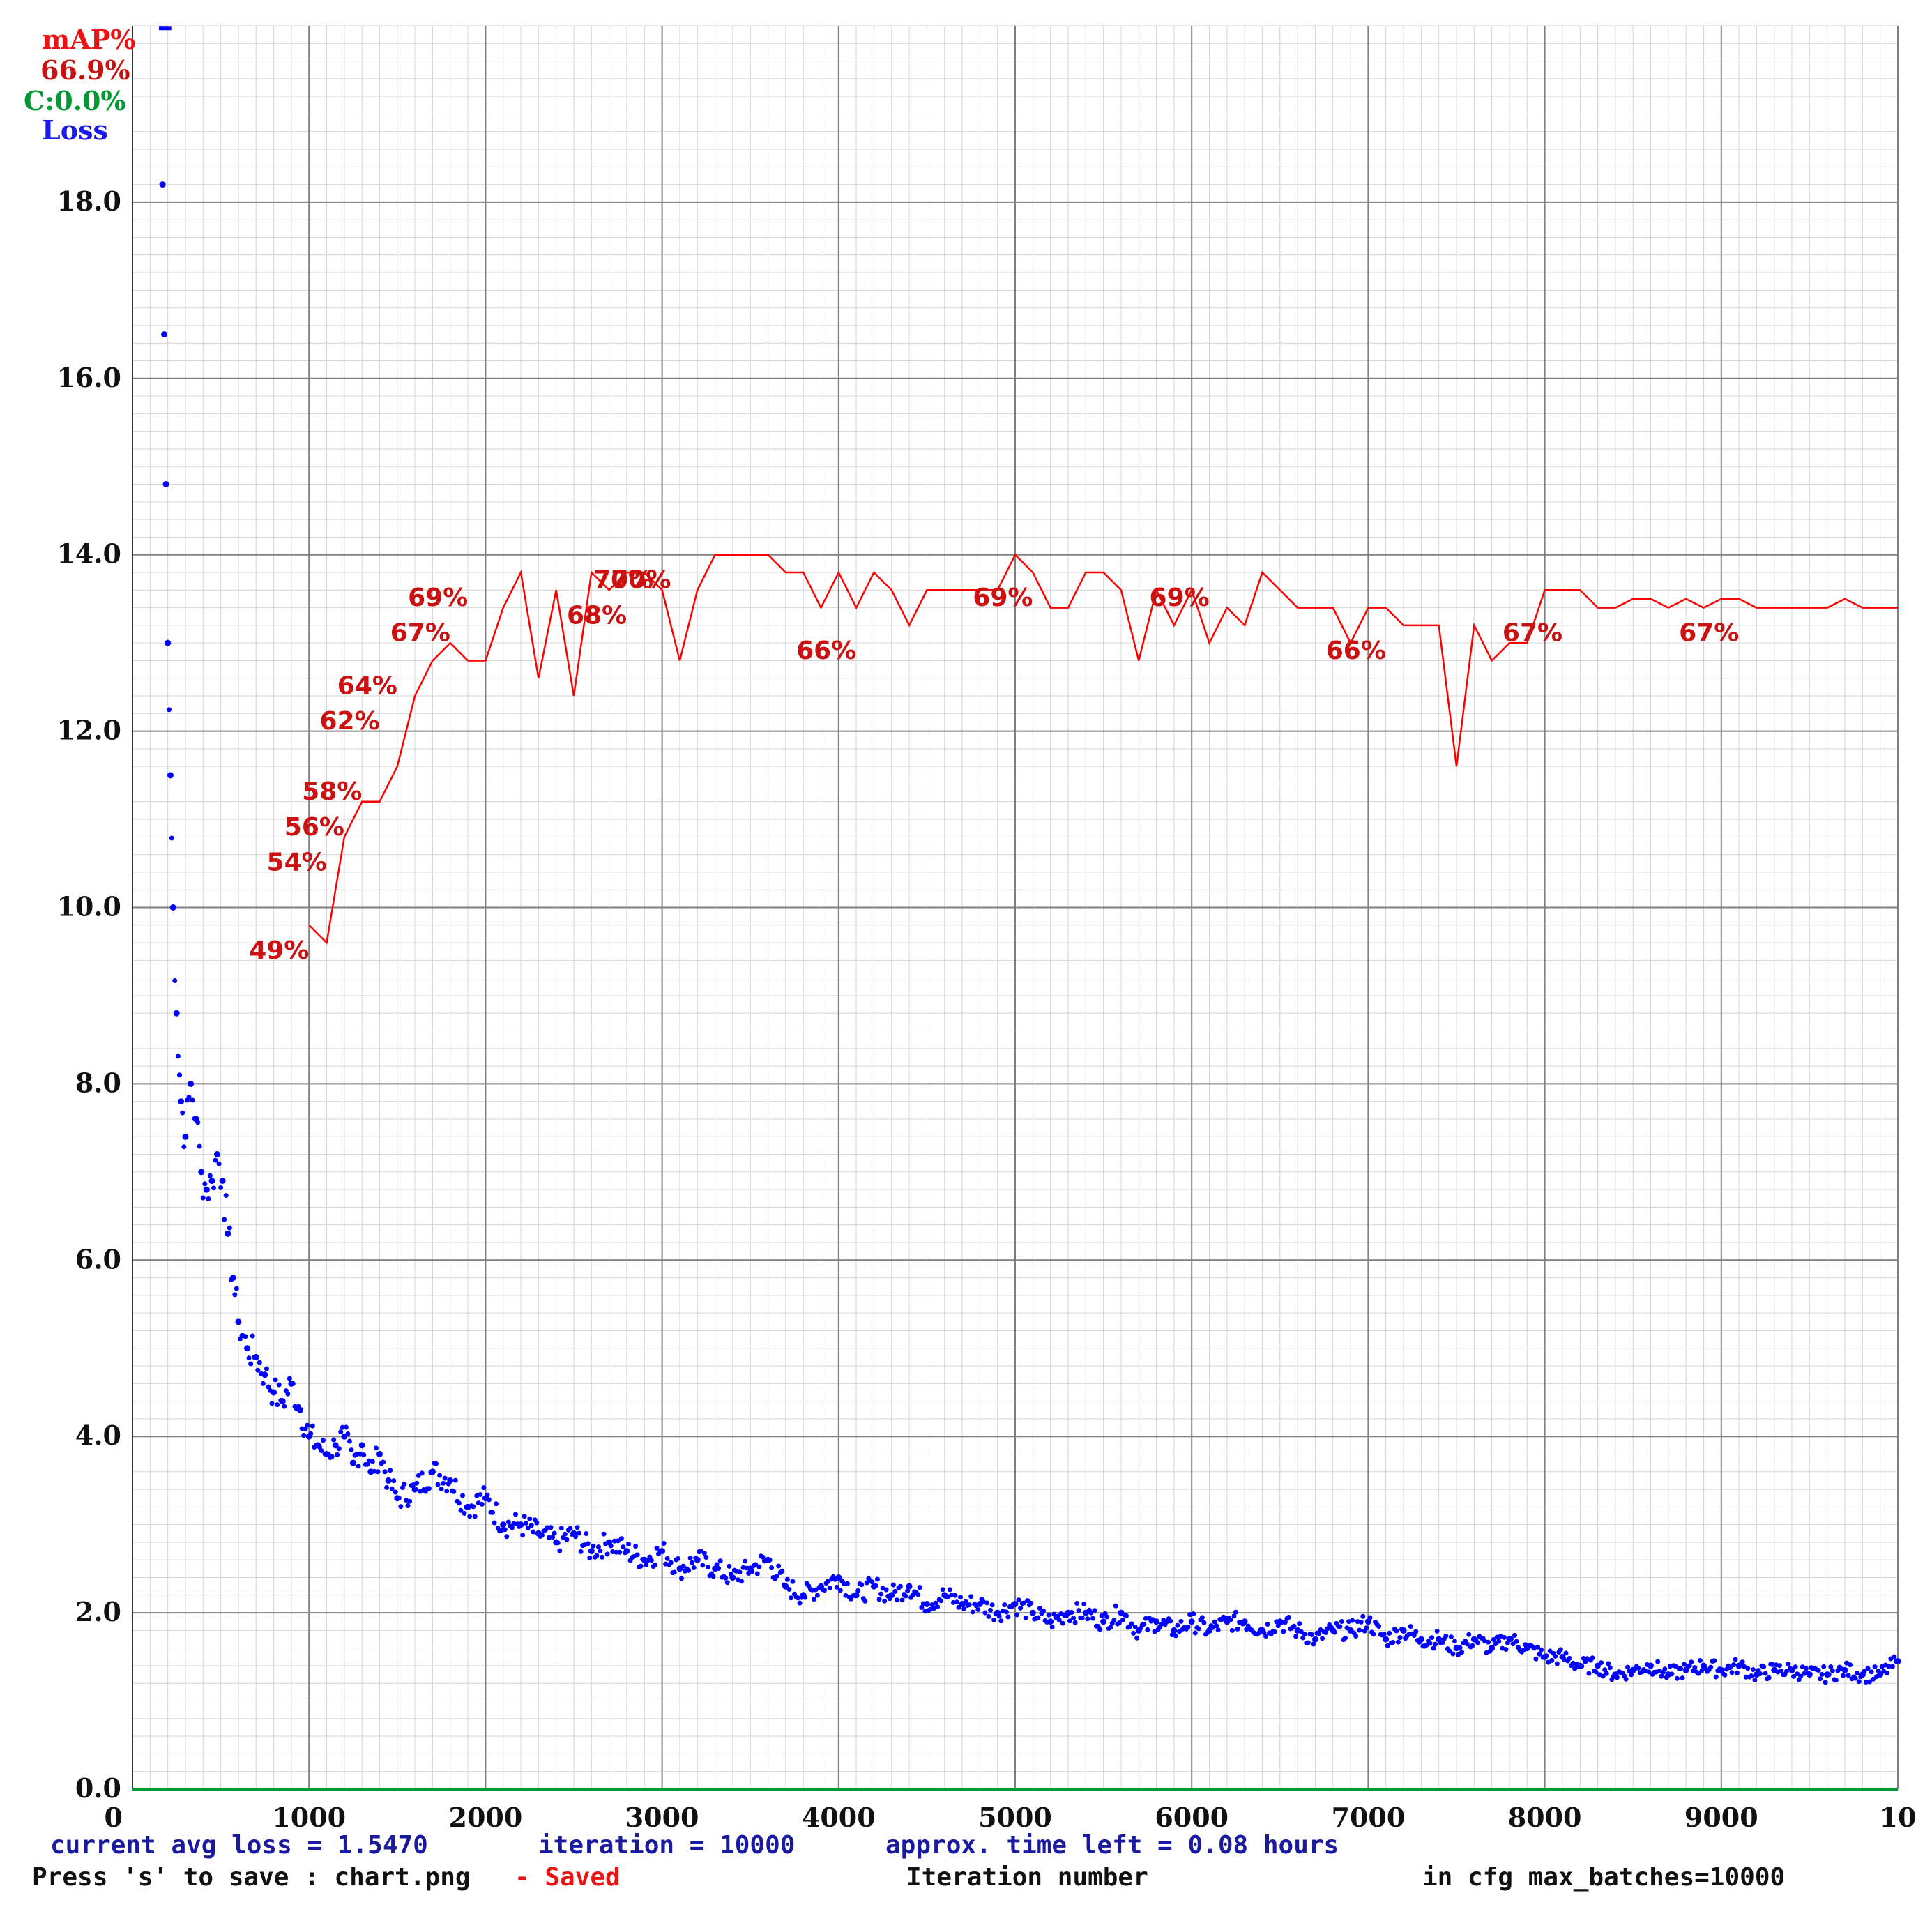 The height and width of the screenshot is (1923, 1932). What do you see at coordinates (88, 377) in the screenshot?
I see `y-tick-label: 16.0` at bounding box center [88, 377].